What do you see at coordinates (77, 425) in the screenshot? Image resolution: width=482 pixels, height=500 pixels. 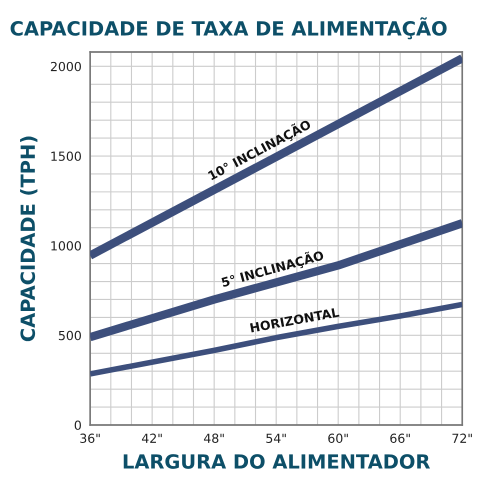 I see `y-tick-label: 0` at bounding box center [77, 425].